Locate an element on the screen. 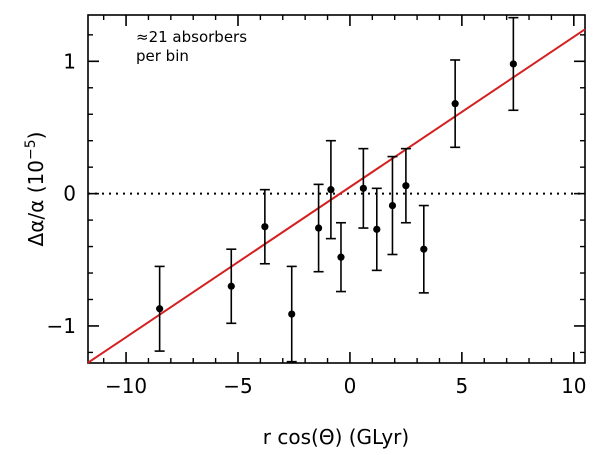 This screenshot has height=455, width=600. x-tick-label: 5 is located at coordinates (462, 386).